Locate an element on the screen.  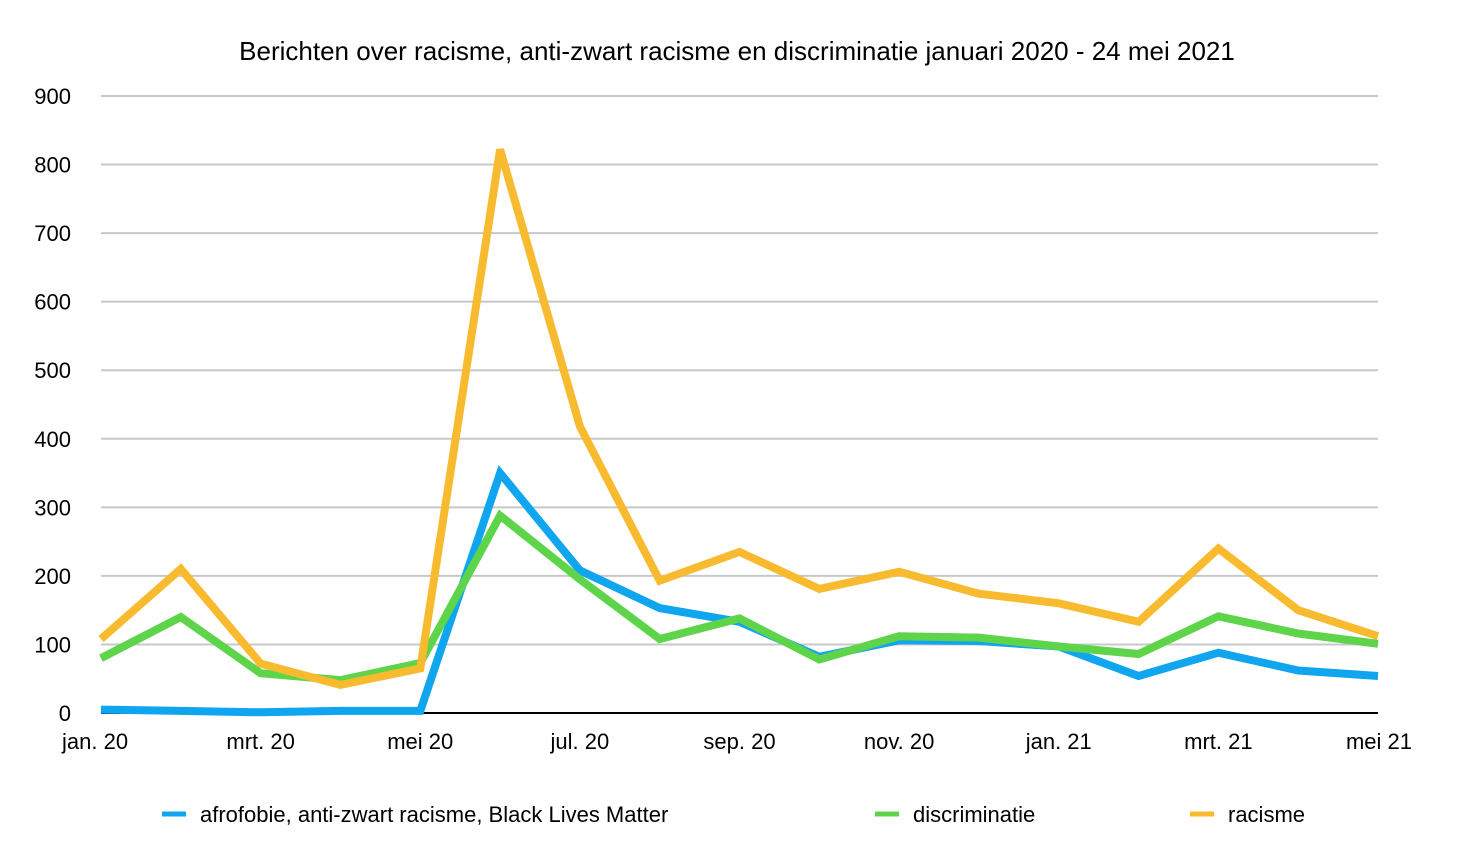
y-tick-label: 500 is located at coordinates (52, 370).